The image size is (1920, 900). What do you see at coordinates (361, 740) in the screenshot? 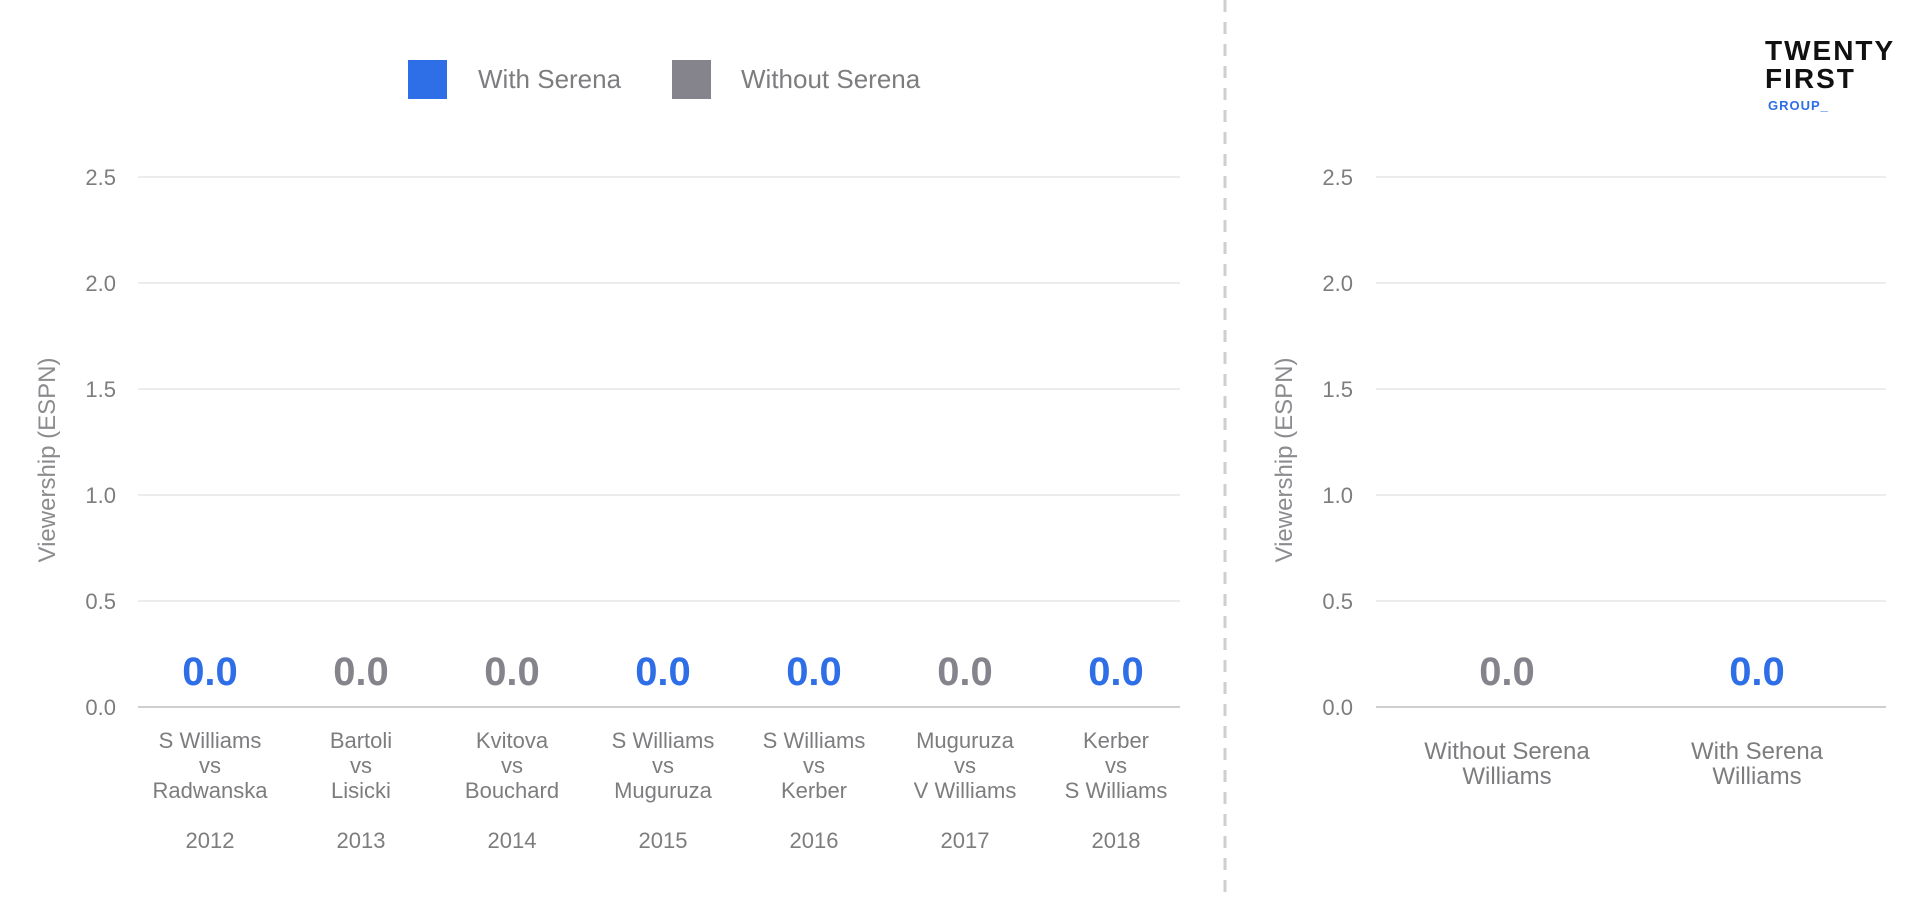
I see `x-tick-label: Bartoli` at bounding box center [361, 740].